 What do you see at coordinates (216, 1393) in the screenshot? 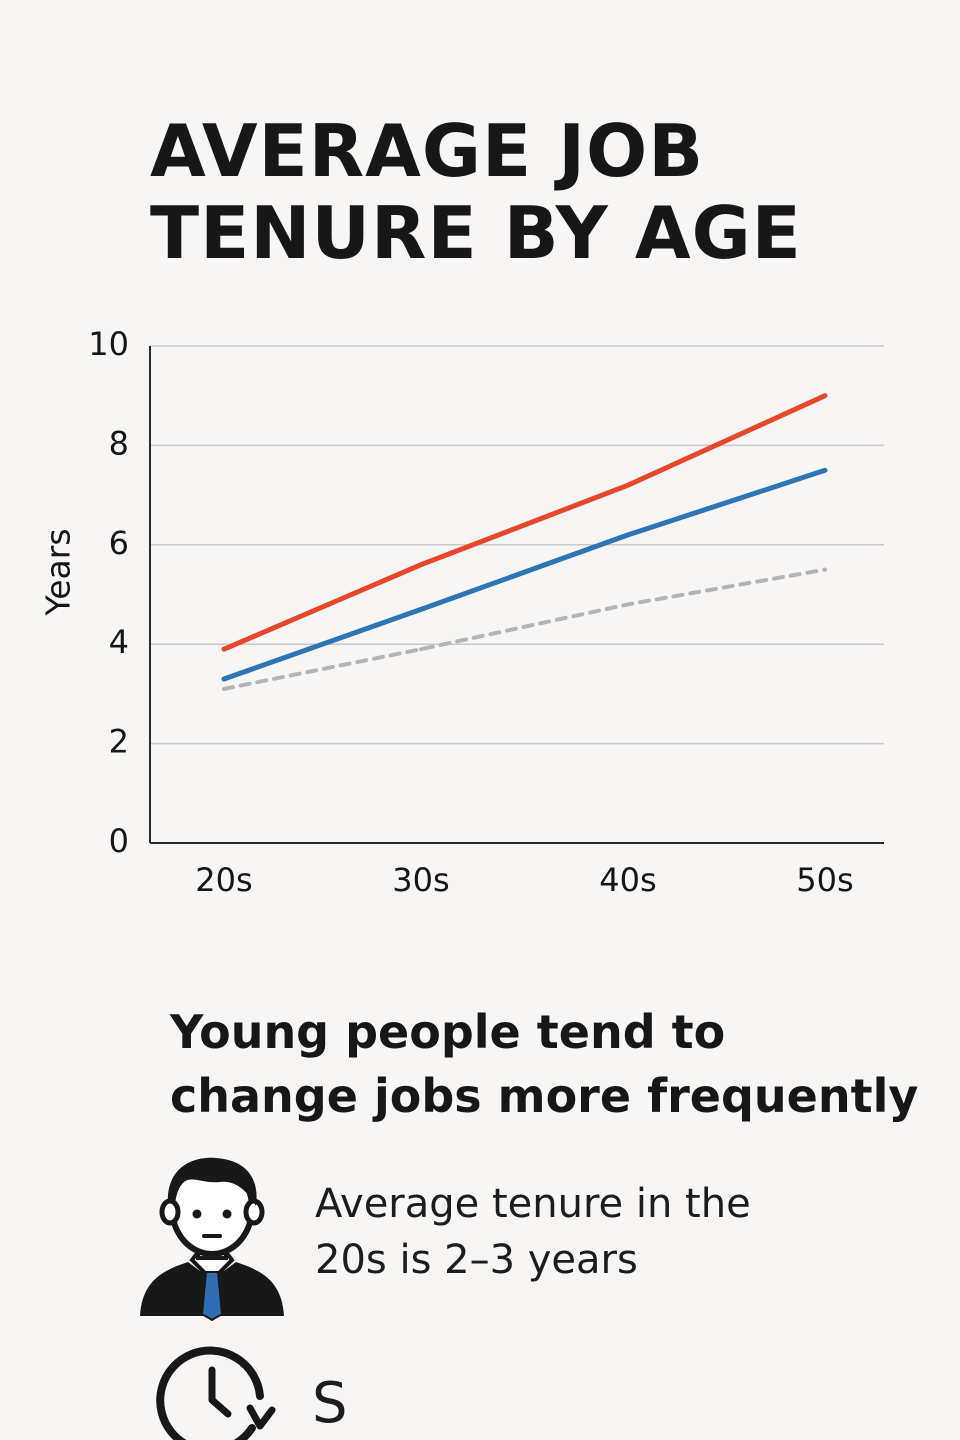
I see `clock-icon` at bounding box center [216, 1393].